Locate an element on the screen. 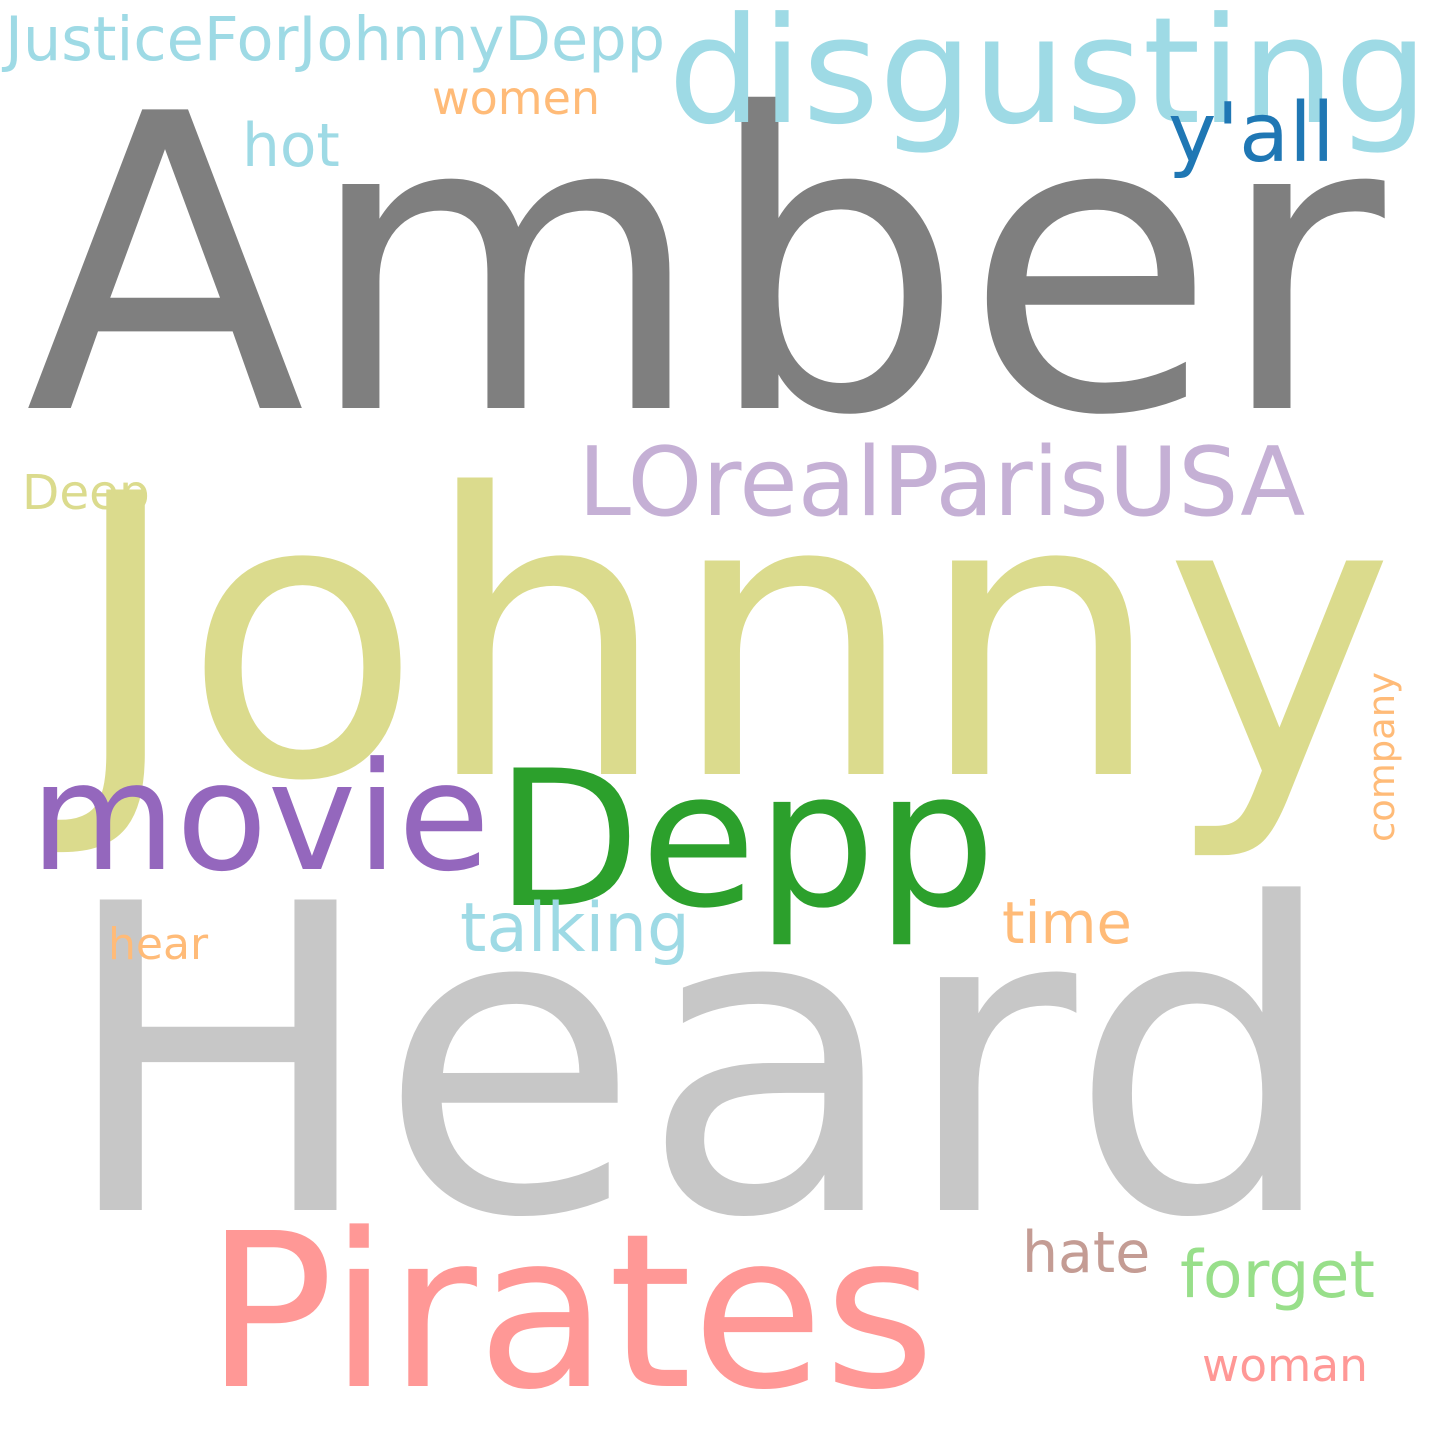 The image size is (1440, 1440). word-hot: hot is located at coordinates (291, 146).